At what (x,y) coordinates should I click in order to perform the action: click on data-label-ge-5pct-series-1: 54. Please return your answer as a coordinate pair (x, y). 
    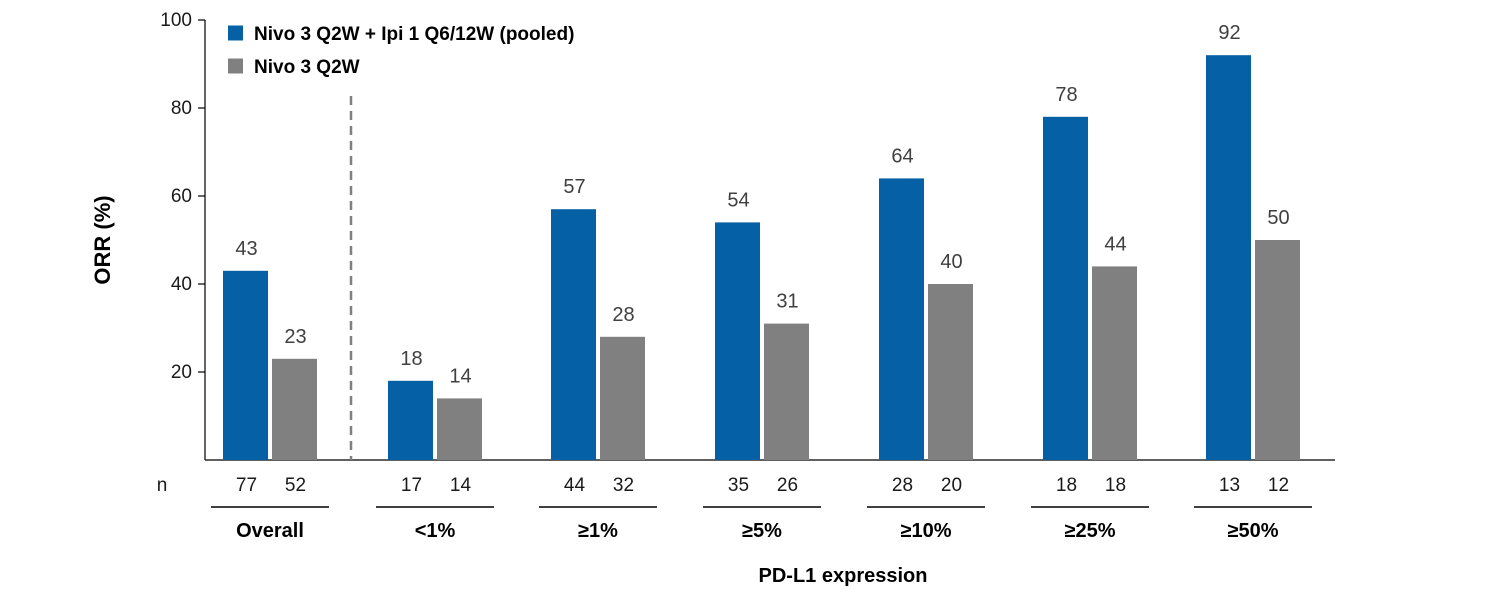
    Looking at the image, I should click on (738, 200).